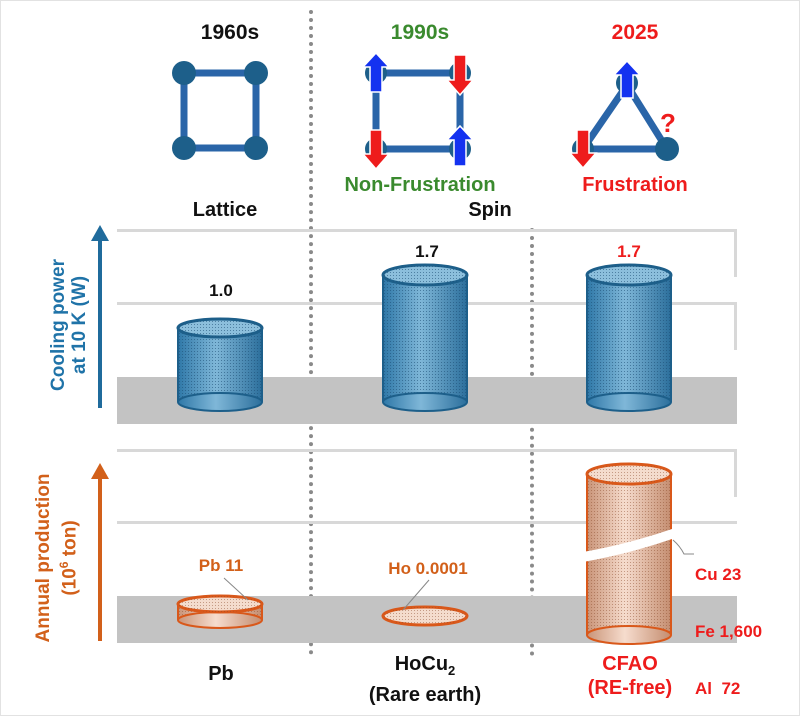 This screenshot has height=717, width=800. I want to click on material-hocu2: HoCu2 (Rare earth), so click(425, 679).